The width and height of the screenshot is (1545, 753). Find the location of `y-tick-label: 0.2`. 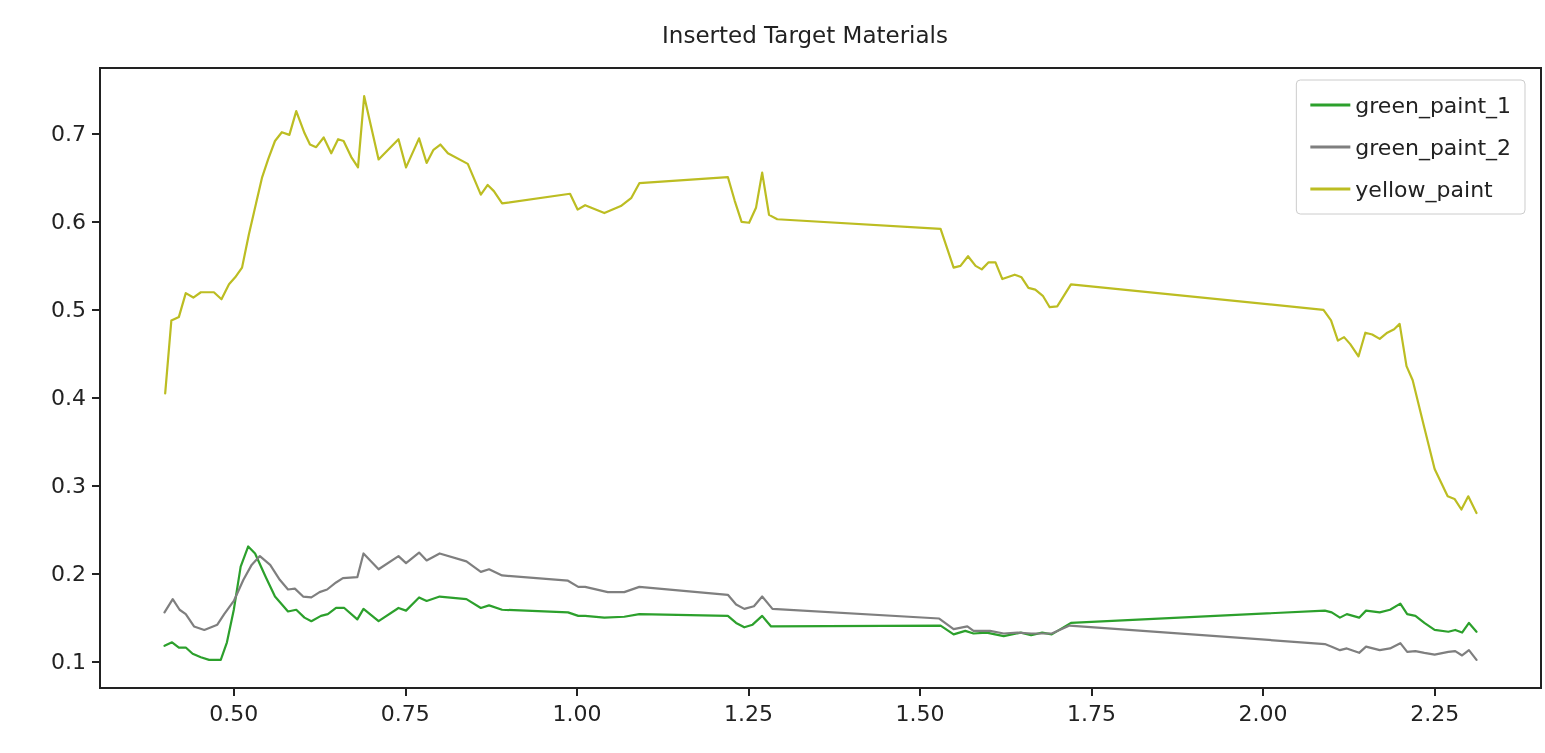

y-tick-label: 0.2 is located at coordinates (68, 574).